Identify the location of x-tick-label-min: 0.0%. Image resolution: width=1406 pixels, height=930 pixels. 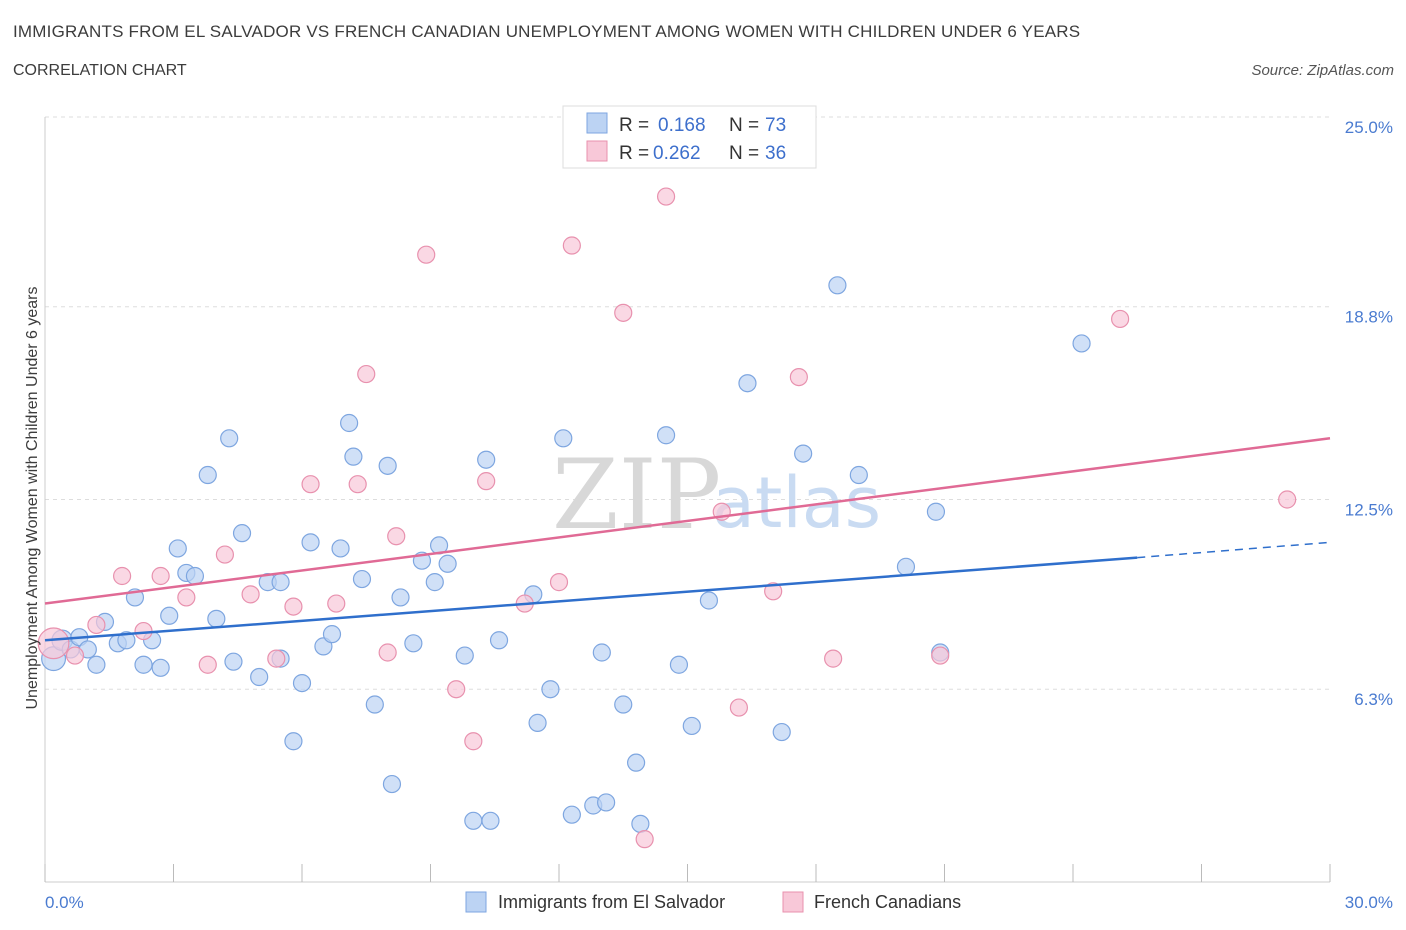
(64, 902).